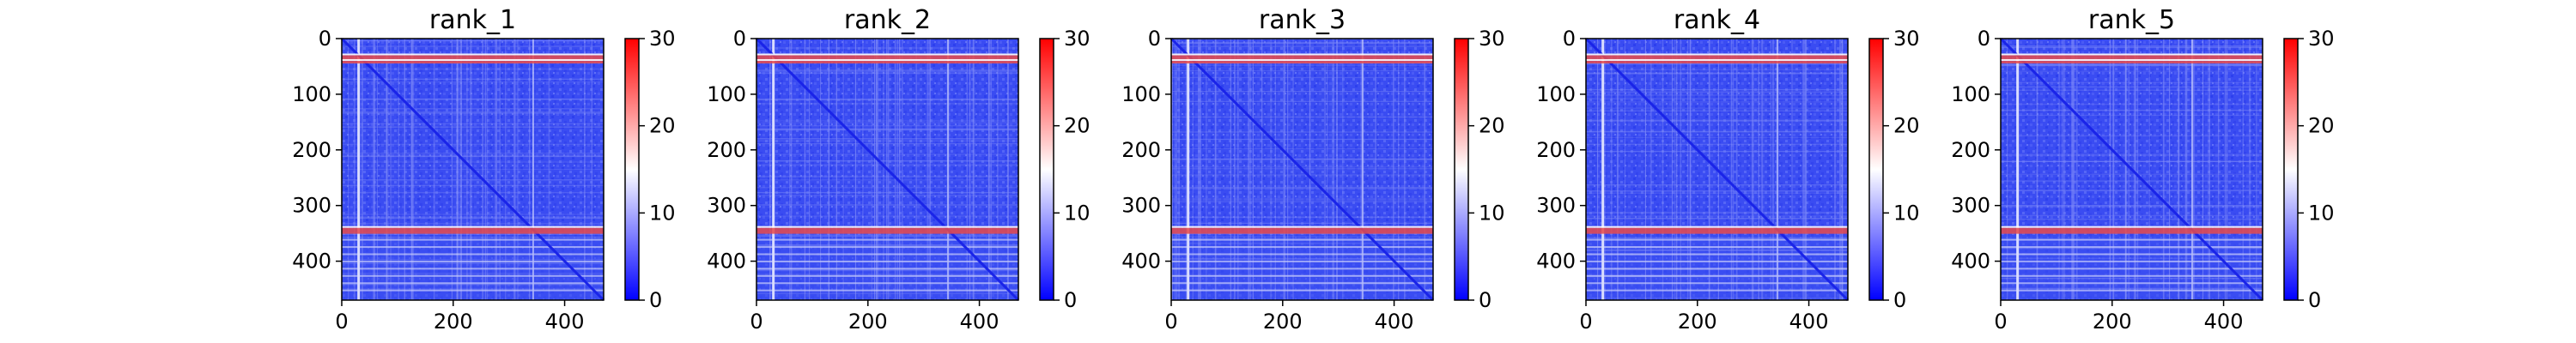 The width and height of the screenshot is (2576, 343). I want to click on heatmap-panel: rank_1 0 100 200 300 400 0 200 400 0 10 20 30, so click(483, 169).